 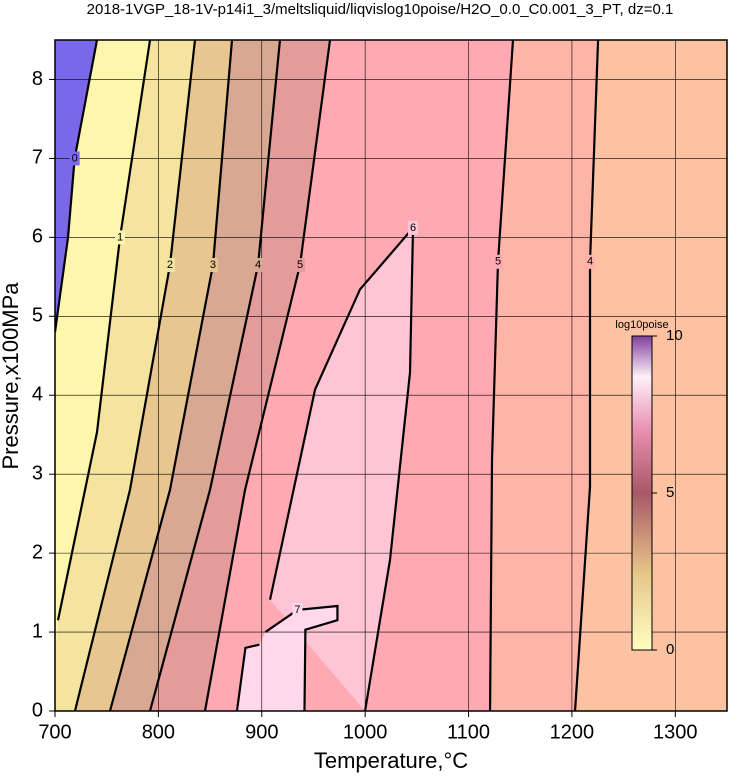 What do you see at coordinates (37, 473) in the screenshot?
I see `y-tick-label: 3` at bounding box center [37, 473].